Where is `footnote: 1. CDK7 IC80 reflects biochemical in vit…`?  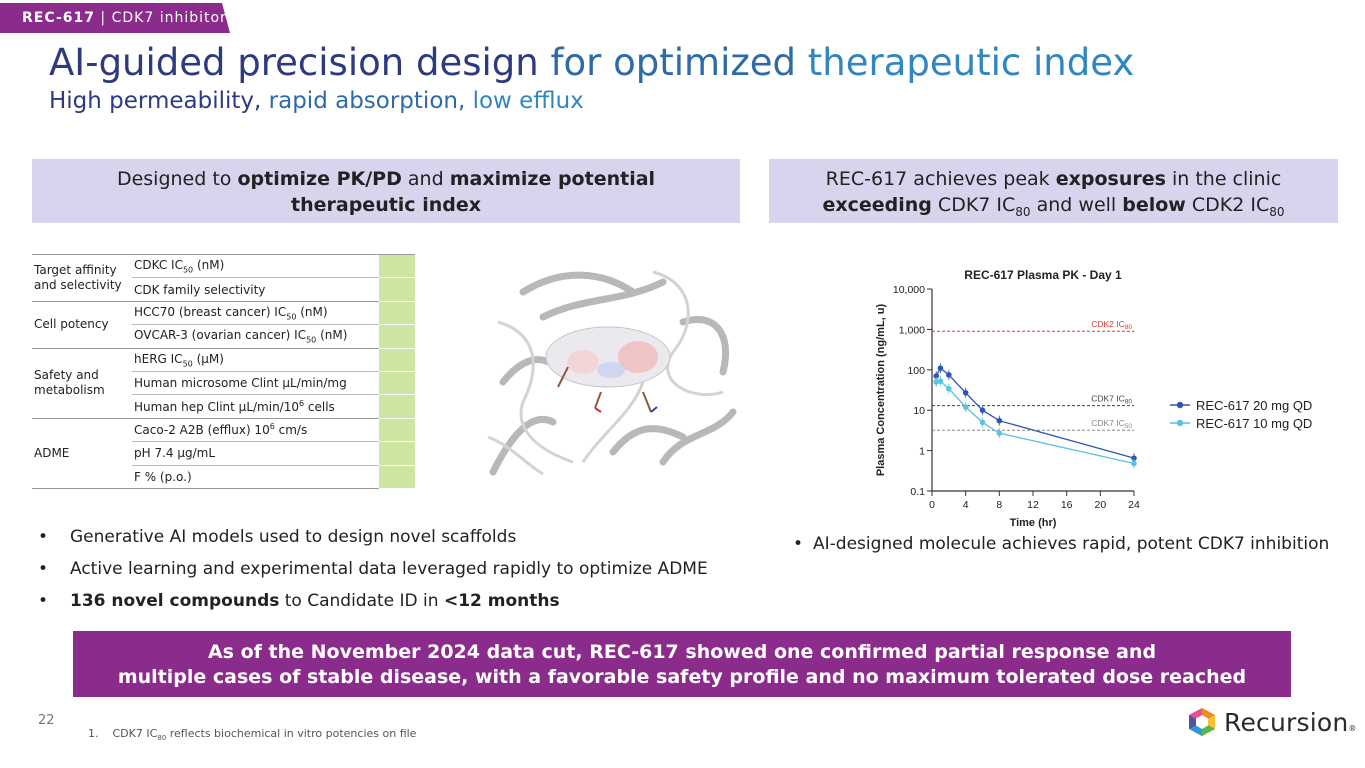 footnote: 1. CDK7 IC80 reflects biochemical in vit… is located at coordinates (252, 735).